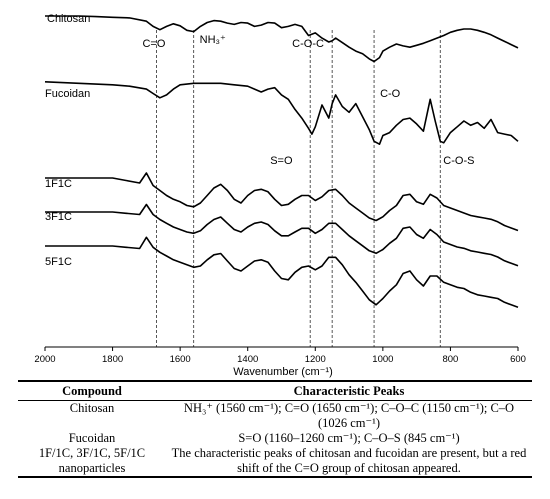  What do you see at coordinates (349, 391) in the screenshot?
I see `column-header-characteristic-peaks: Characteristic Peaks` at bounding box center [349, 391].